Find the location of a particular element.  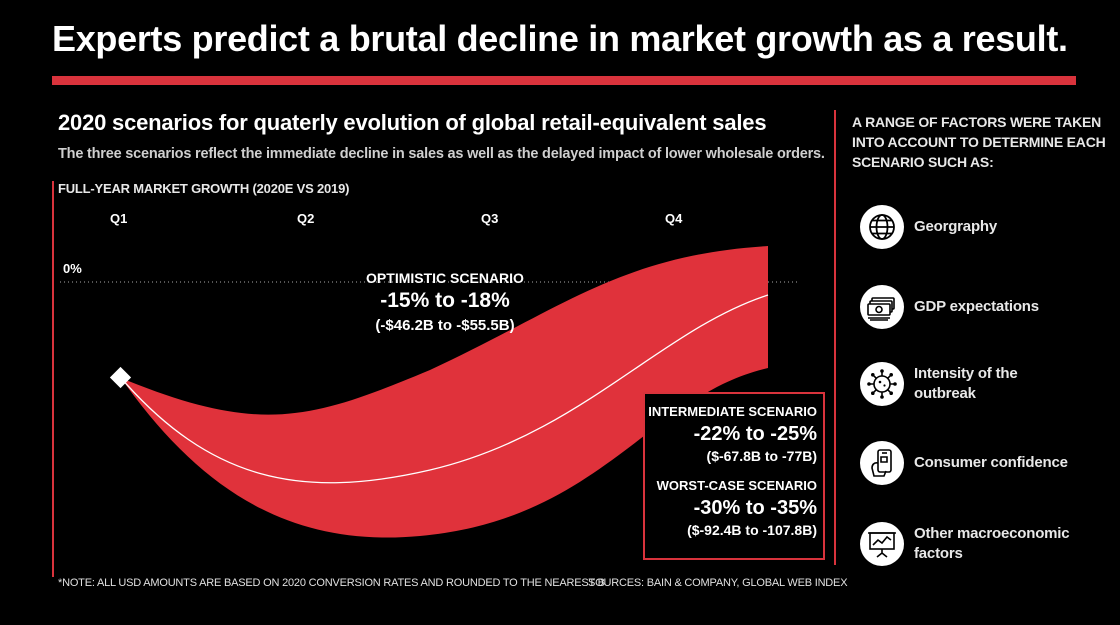

quarter-label-q1: Q1 is located at coordinates (119, 218).